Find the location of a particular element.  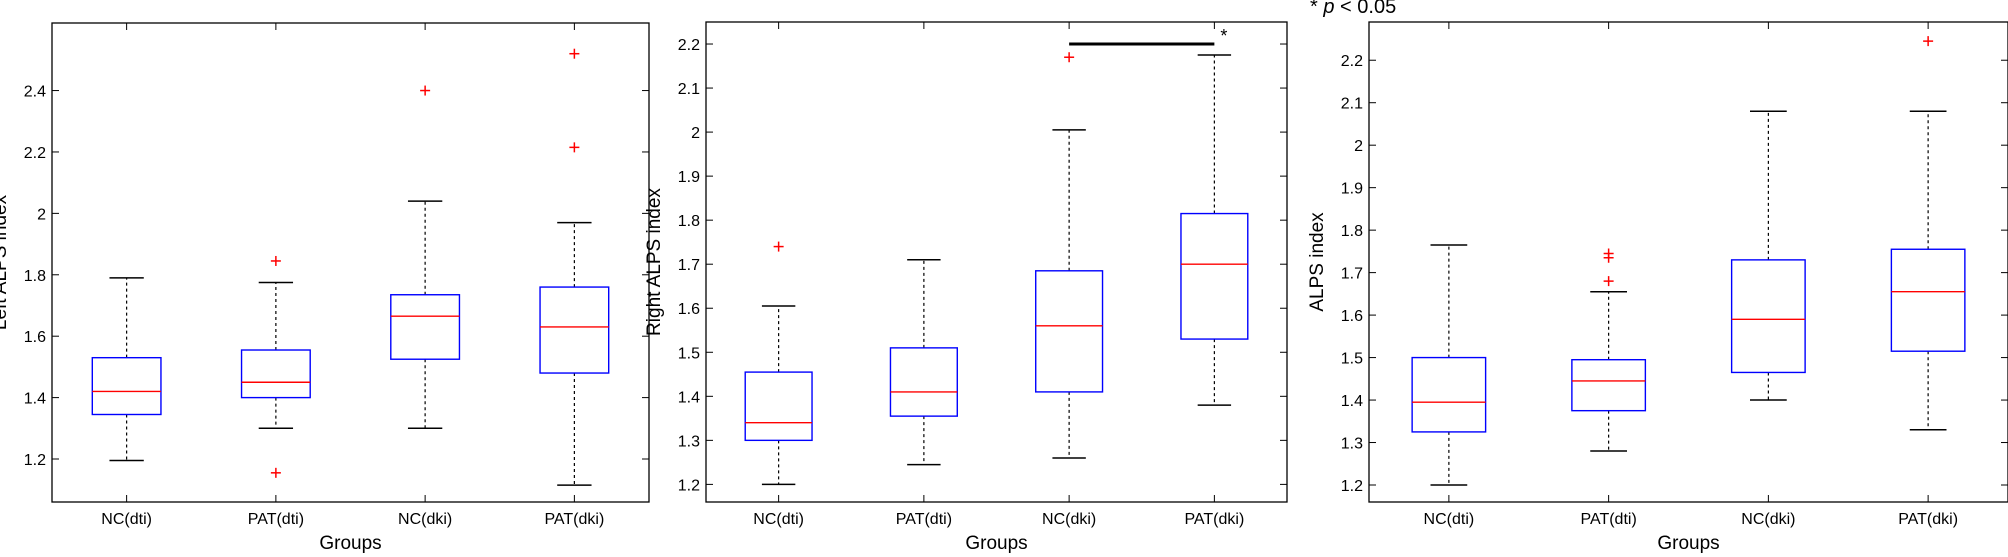

significance-note: * p < 0.05 is located at coordinates (1353, 9).